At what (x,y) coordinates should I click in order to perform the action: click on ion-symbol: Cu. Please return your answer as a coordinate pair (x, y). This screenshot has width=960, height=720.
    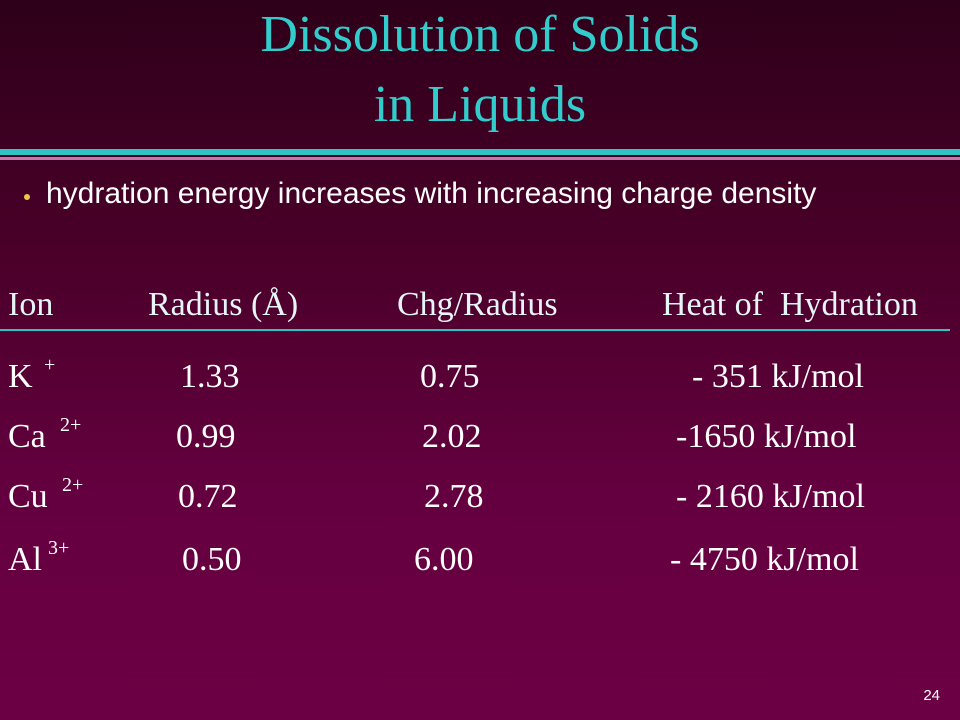
    Looking at the image, I should click on (28, 496).